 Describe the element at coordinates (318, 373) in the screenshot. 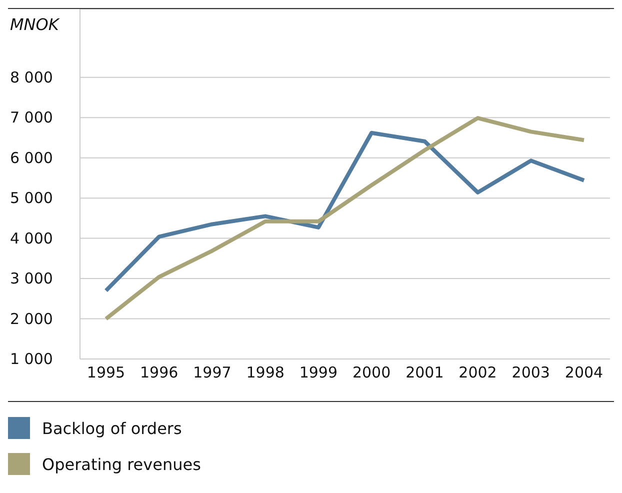

I see `x-tick-label: 1999` at that location.